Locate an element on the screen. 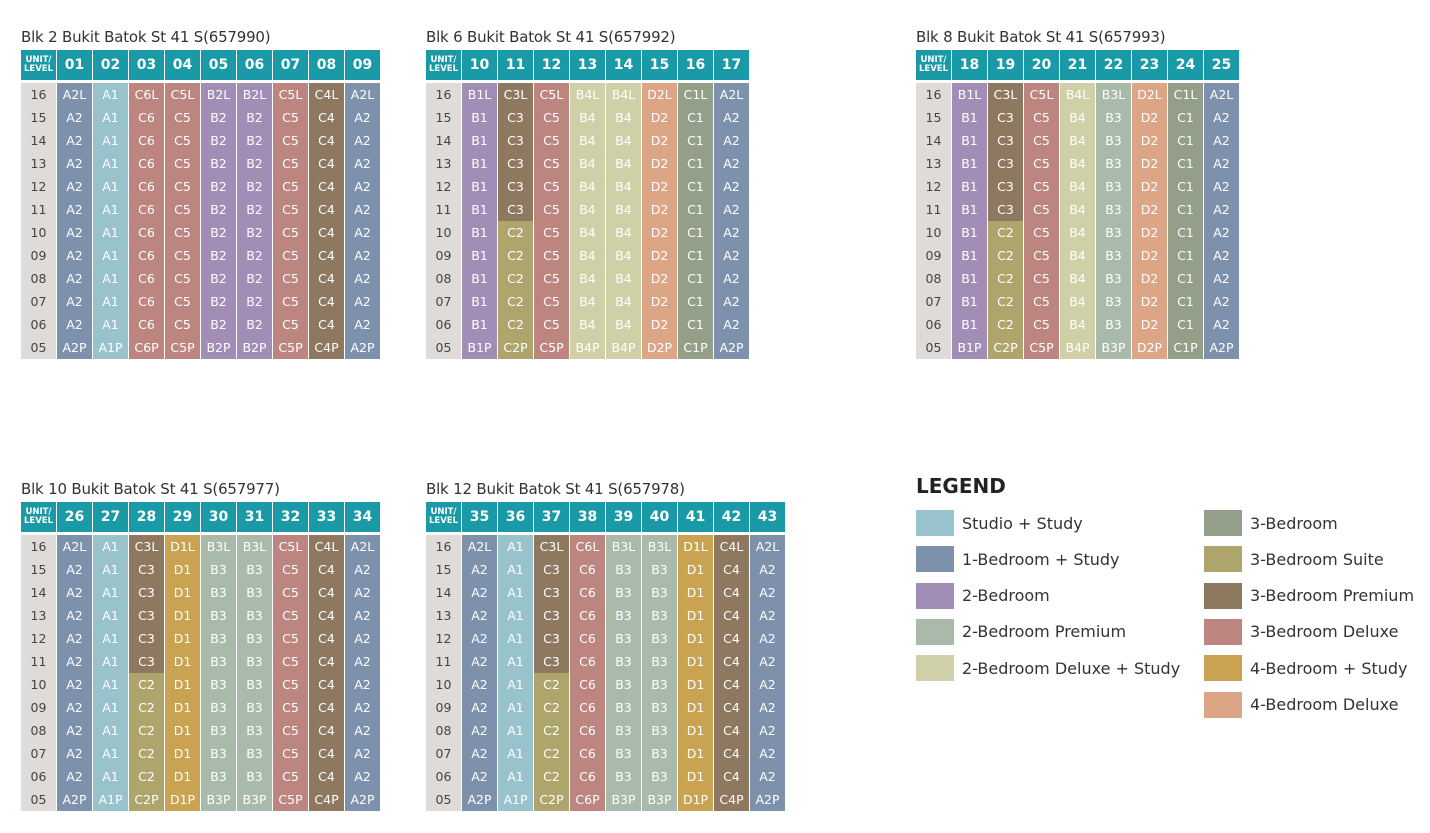 Image resolution: width=1430 pixels, height=833 pixels. unit-number-header: 39 is located at coordinates (624, 517).